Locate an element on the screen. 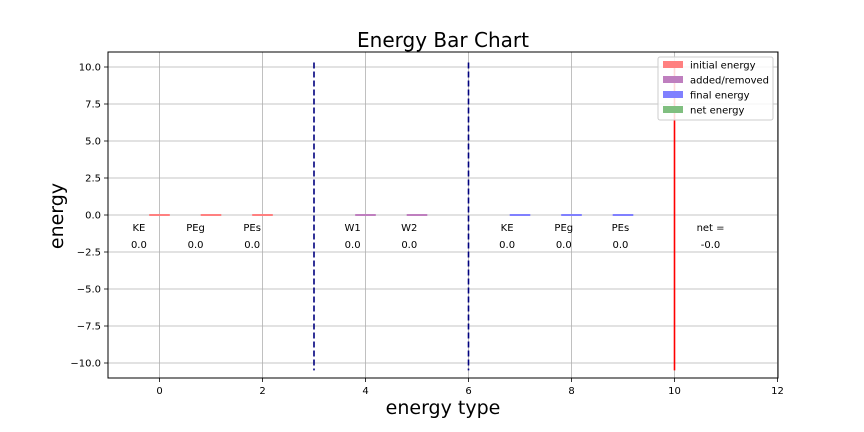 This screenshot has height=432, width=864. bar-value-label: -0.0 is located at coordinates (711, 245).